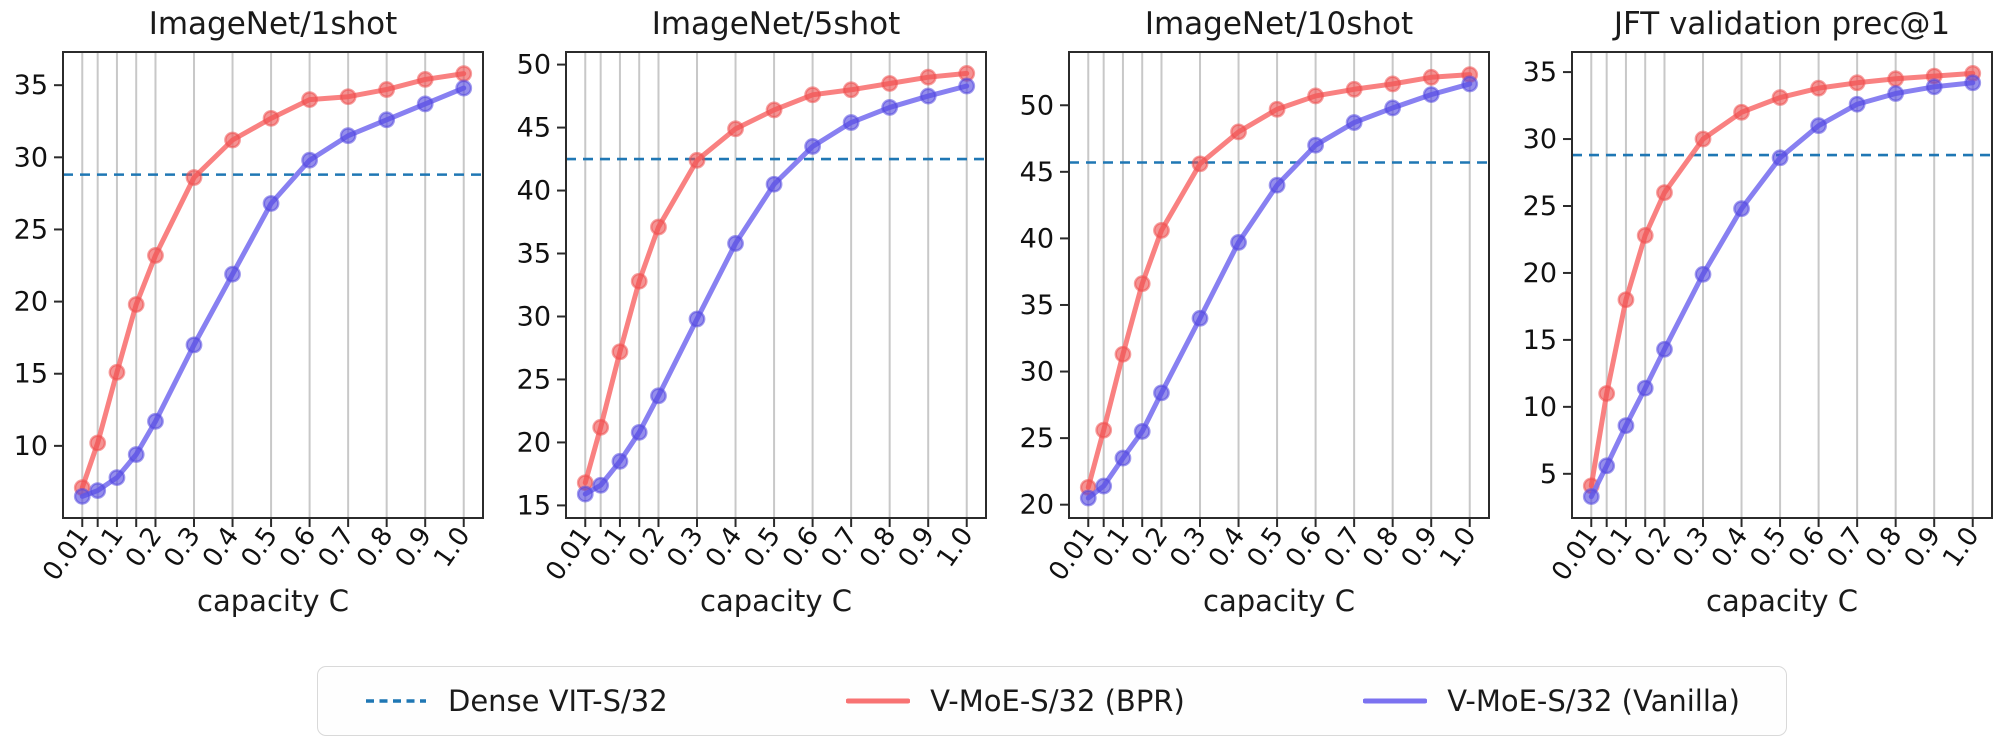 The width and height of the screenshot is (2000, 748). What do you see at coordinates (1782, 601) in the screenshot?
I see `subplot-4-xlabel: capacity C` at bounding box center [1782, 601].